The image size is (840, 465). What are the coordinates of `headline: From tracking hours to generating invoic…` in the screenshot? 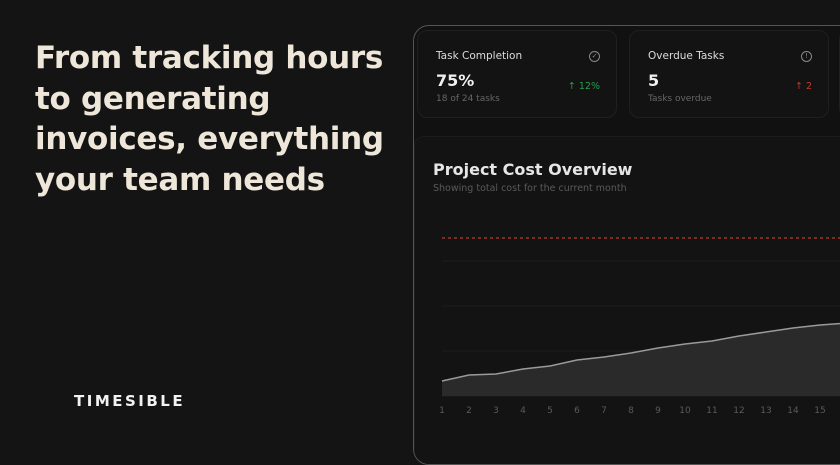 It's located at (209, 119).